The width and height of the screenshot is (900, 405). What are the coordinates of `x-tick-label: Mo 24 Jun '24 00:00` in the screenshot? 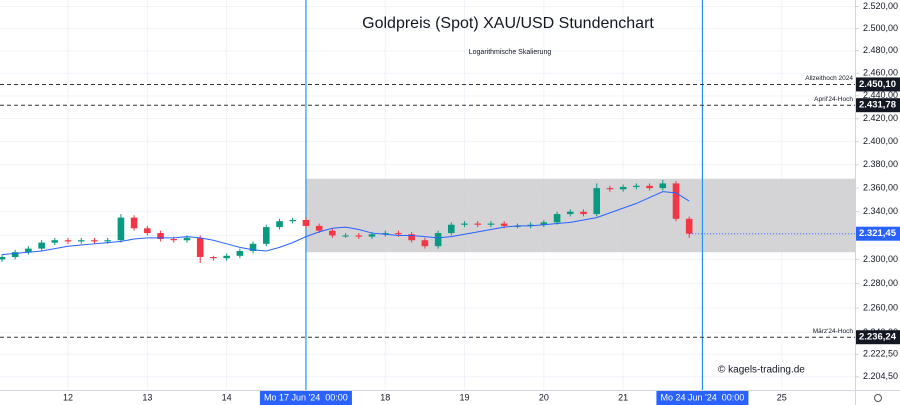 It's located at (703, 397).